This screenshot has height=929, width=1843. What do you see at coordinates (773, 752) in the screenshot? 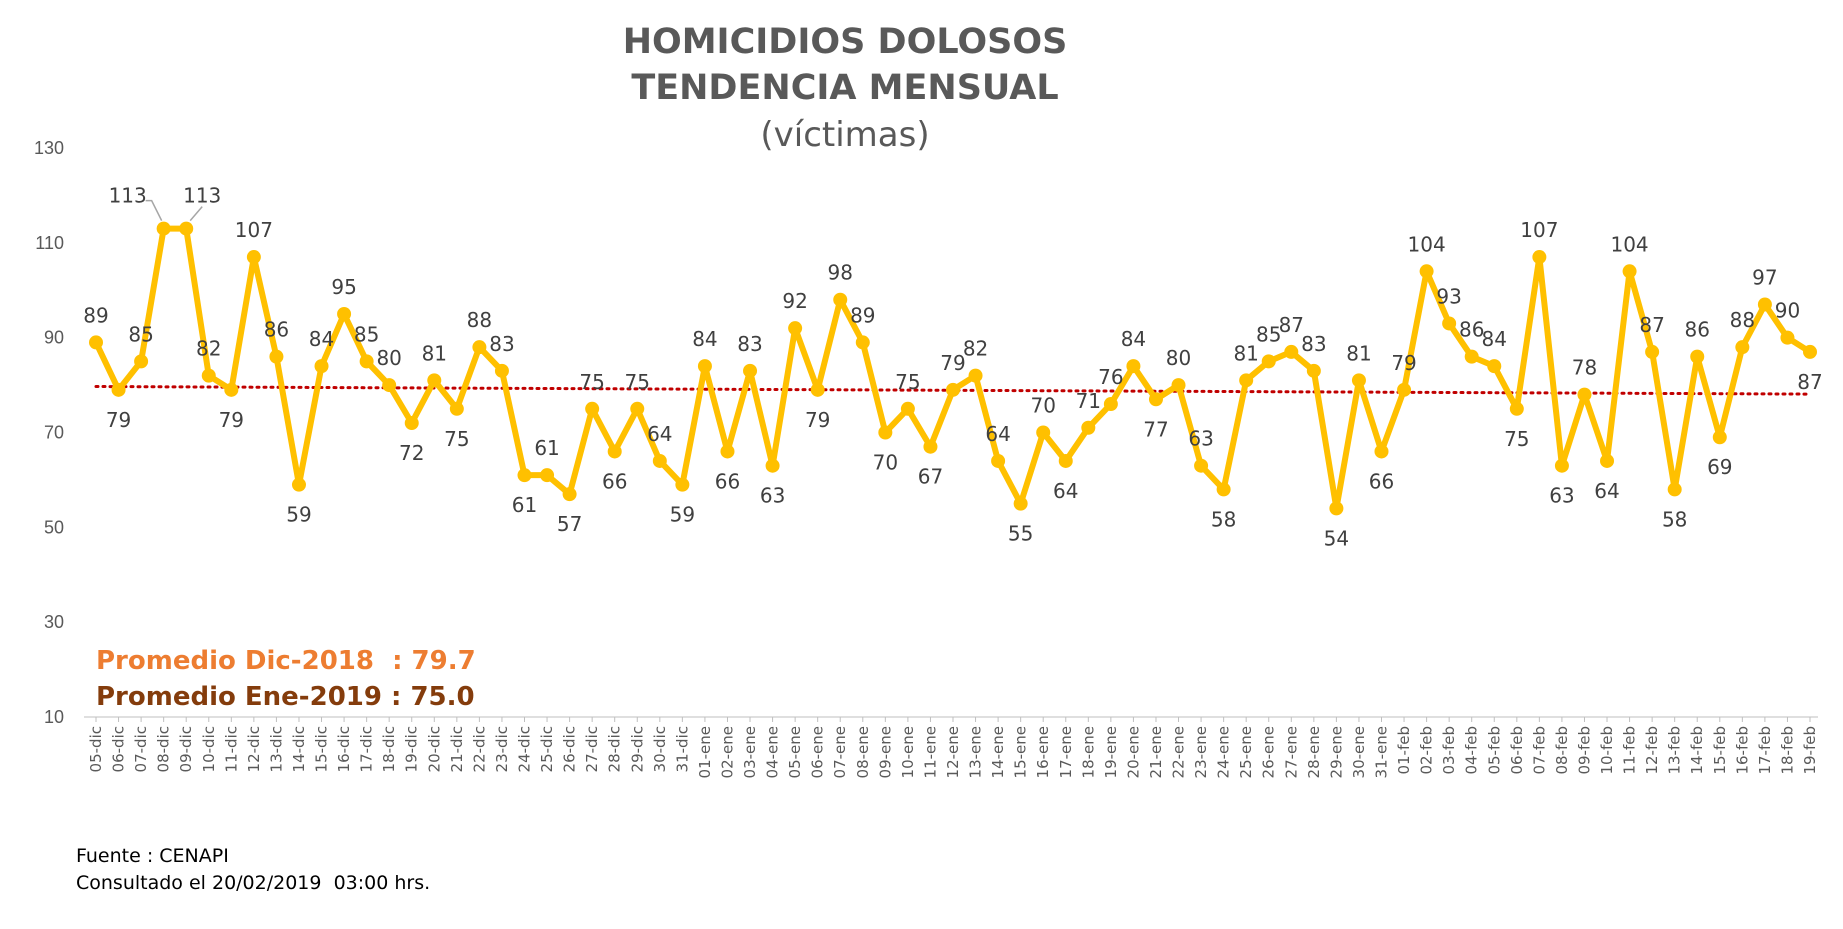
I see `x-tick-label: 04-ene` at bounding box center [773, 752].